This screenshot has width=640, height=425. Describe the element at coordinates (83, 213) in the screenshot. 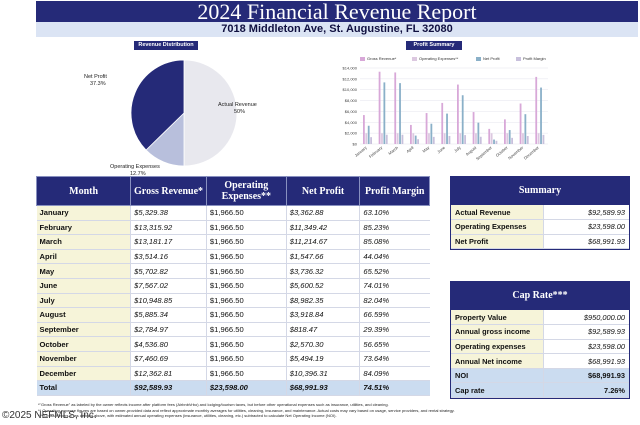

I see `cell-month: January` at that location.